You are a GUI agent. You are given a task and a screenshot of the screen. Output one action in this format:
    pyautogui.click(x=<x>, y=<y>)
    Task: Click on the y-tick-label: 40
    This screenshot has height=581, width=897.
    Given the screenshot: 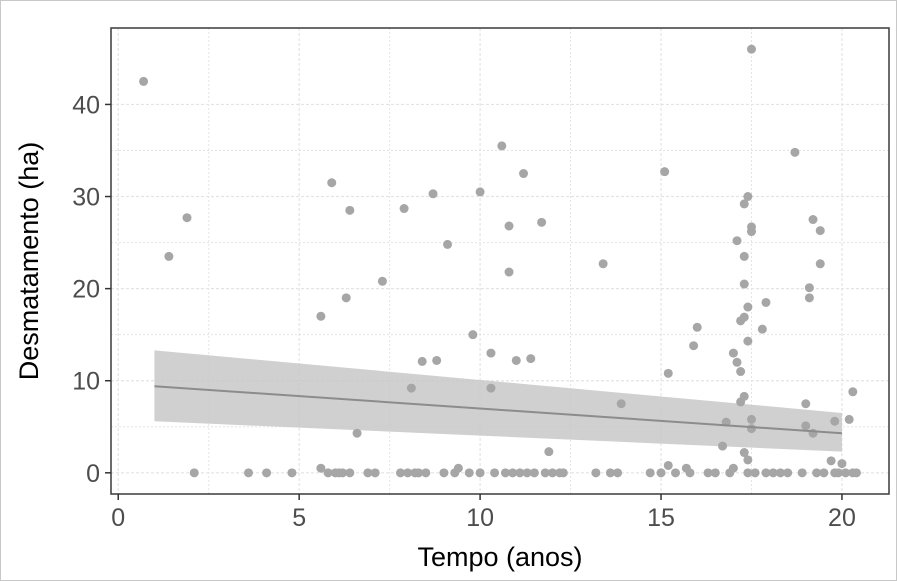 What is the action you would take?
    pyautogui.click(x=86, y=105)
    